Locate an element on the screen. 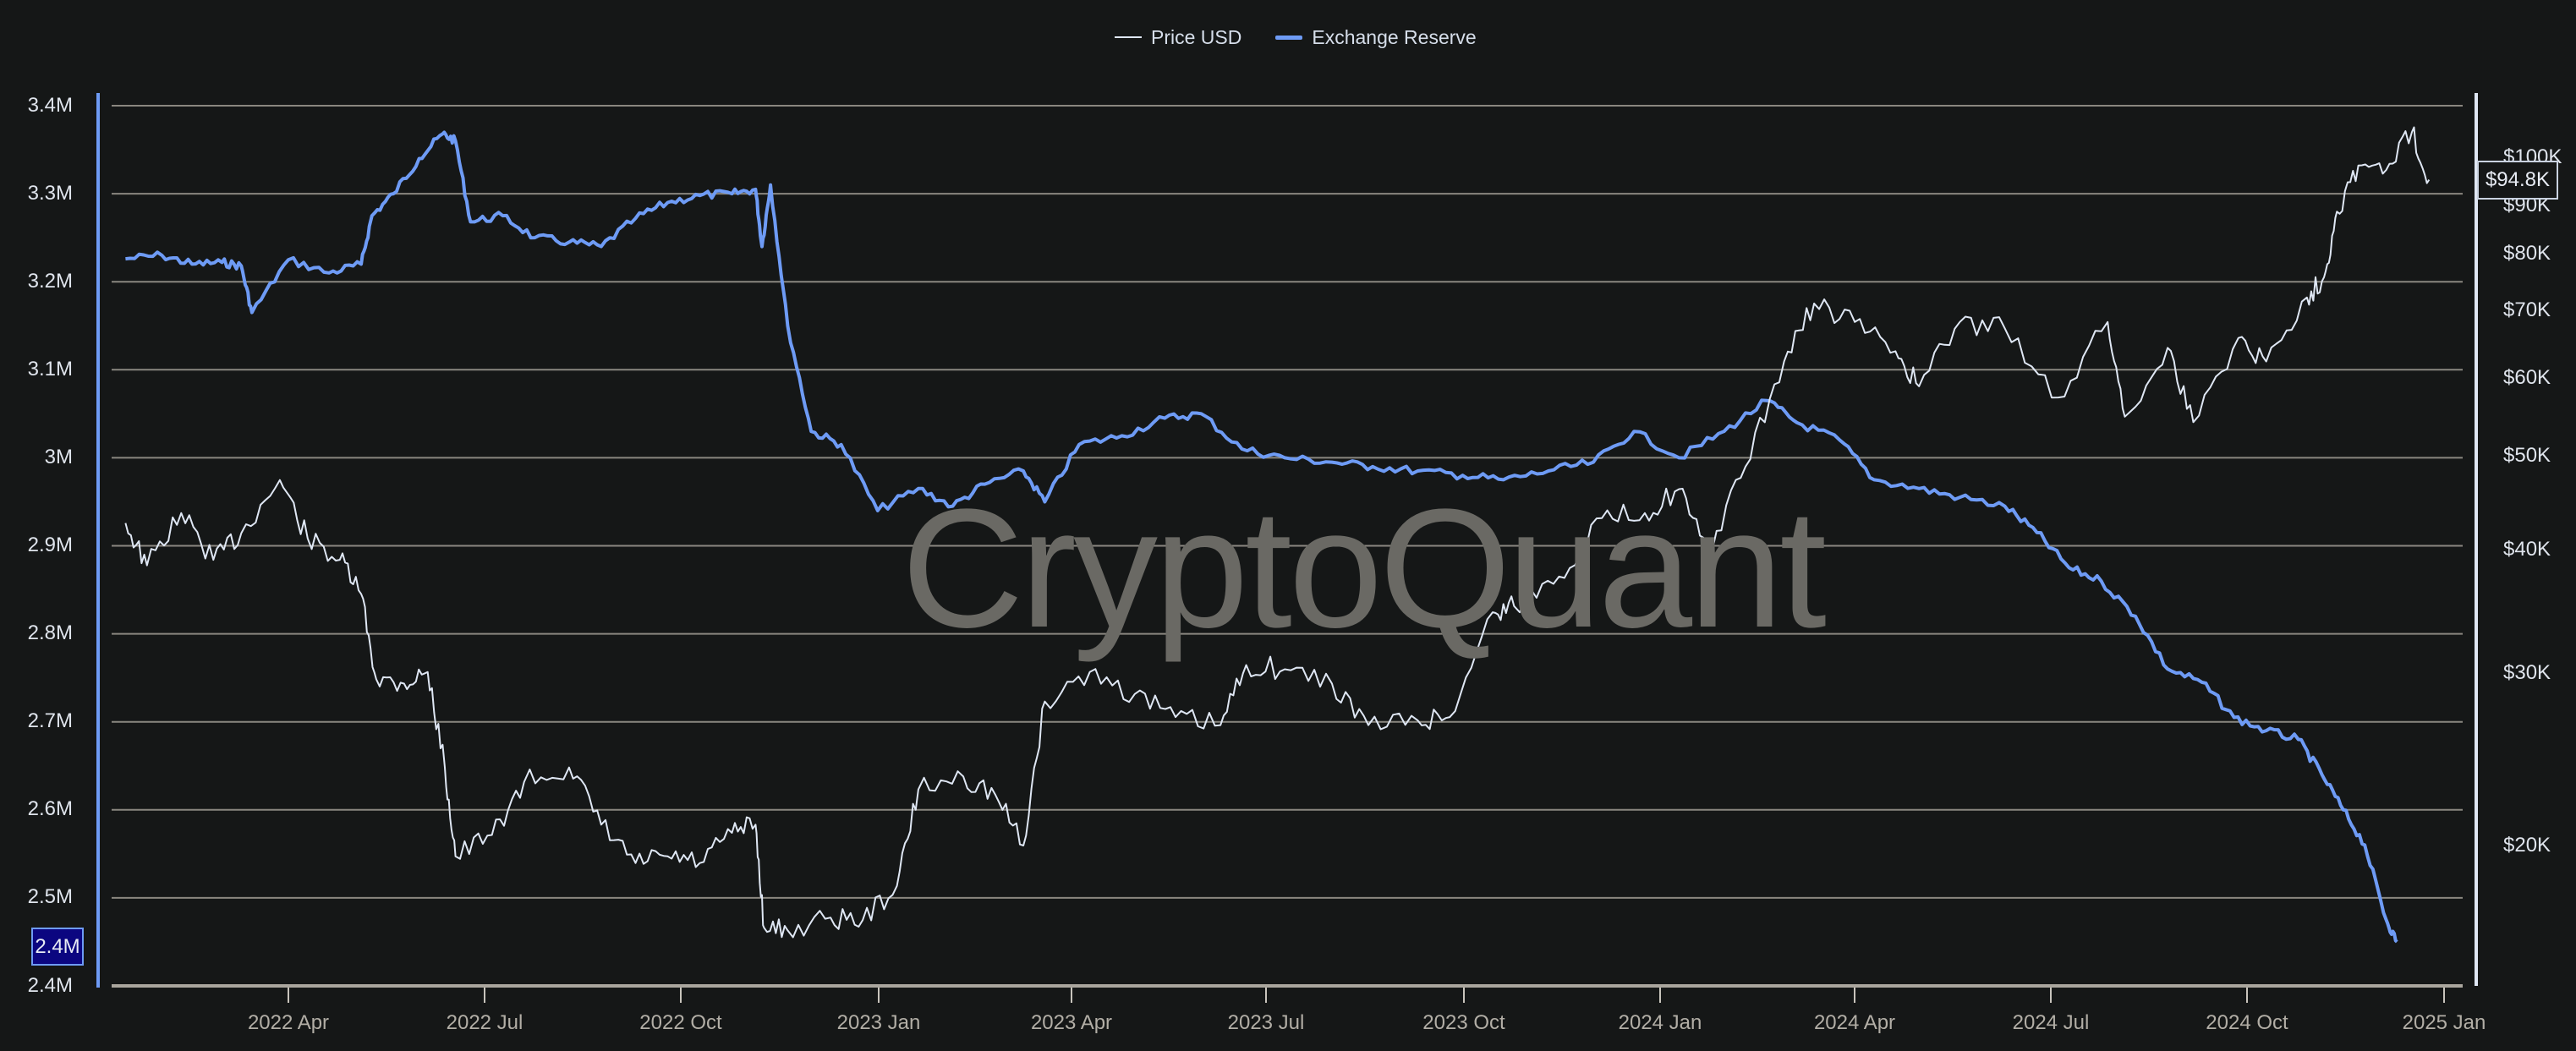  x-axis-tick-label: 2024 Apr is located at coordinates (1854, 1022).